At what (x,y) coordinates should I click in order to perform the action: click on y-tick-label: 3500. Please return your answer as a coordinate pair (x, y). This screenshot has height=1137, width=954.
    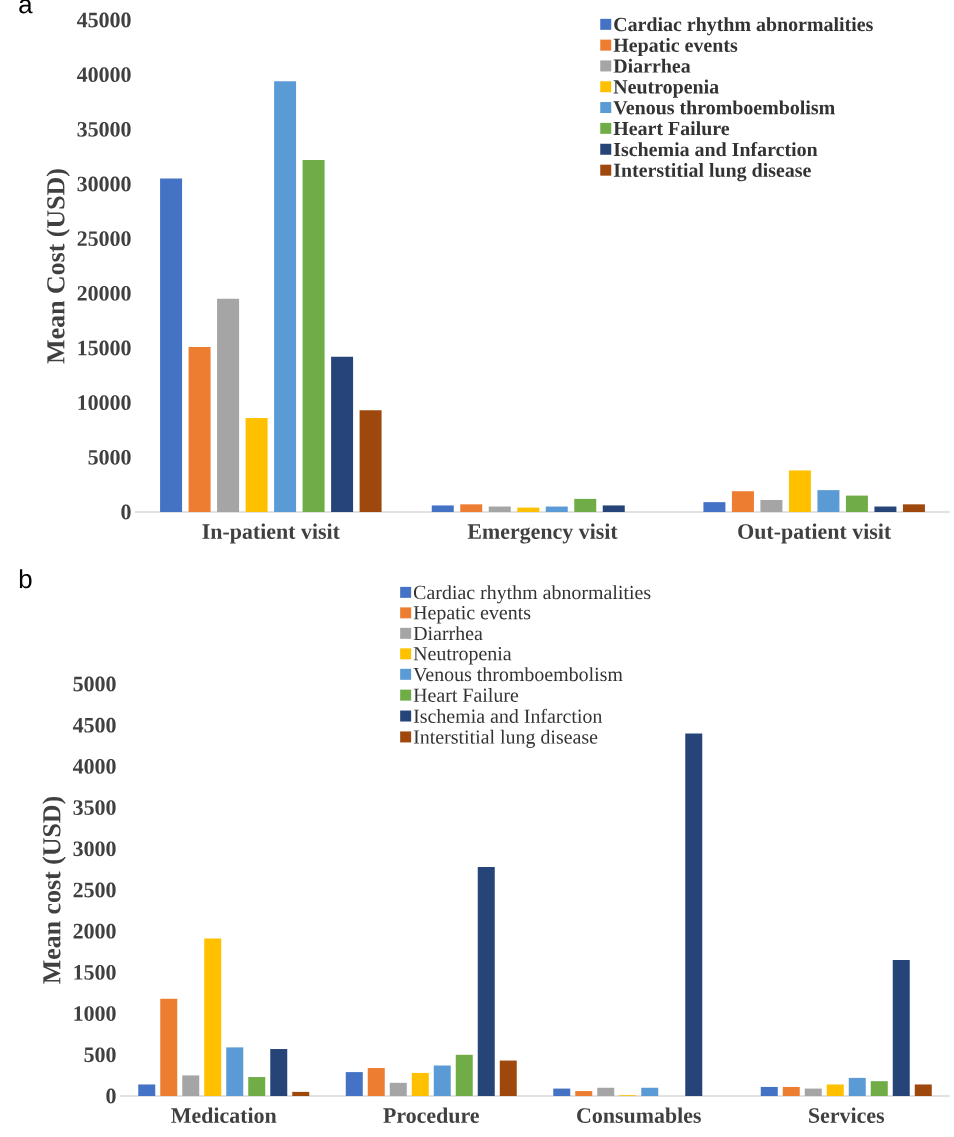
    Looking at the image, I should click on (94, 807).